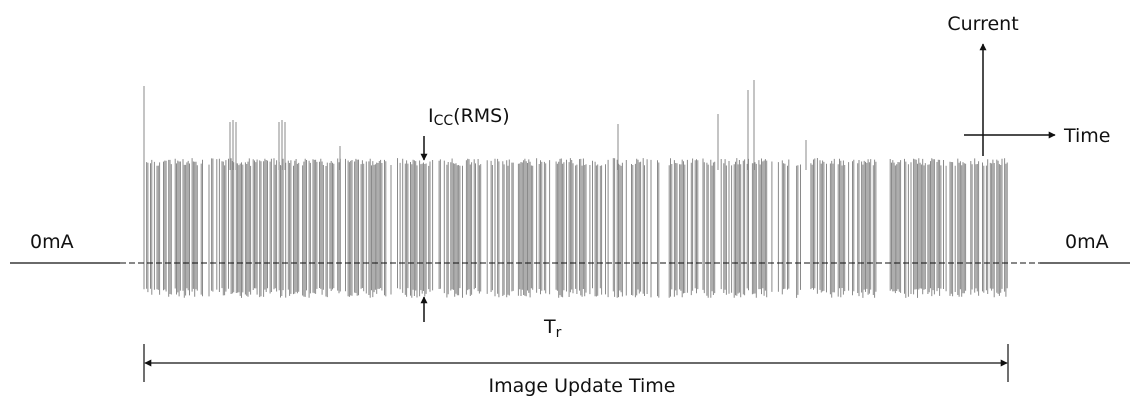 This screenshot has width=1140, height=402. What do you see at coordinates (982, 24) in the screenshot?
I see `axis-current-label: Current` at bounding box center [982, 24].